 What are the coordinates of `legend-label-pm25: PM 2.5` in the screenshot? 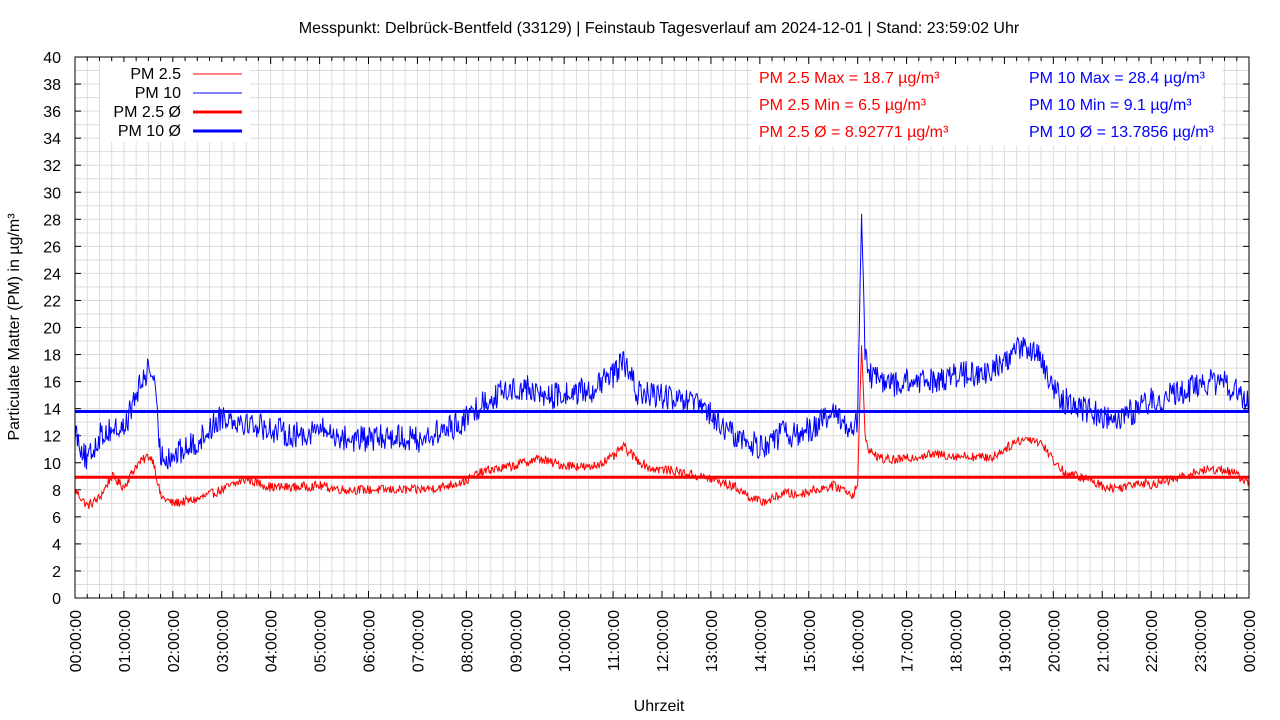 It's located at (155, 74).